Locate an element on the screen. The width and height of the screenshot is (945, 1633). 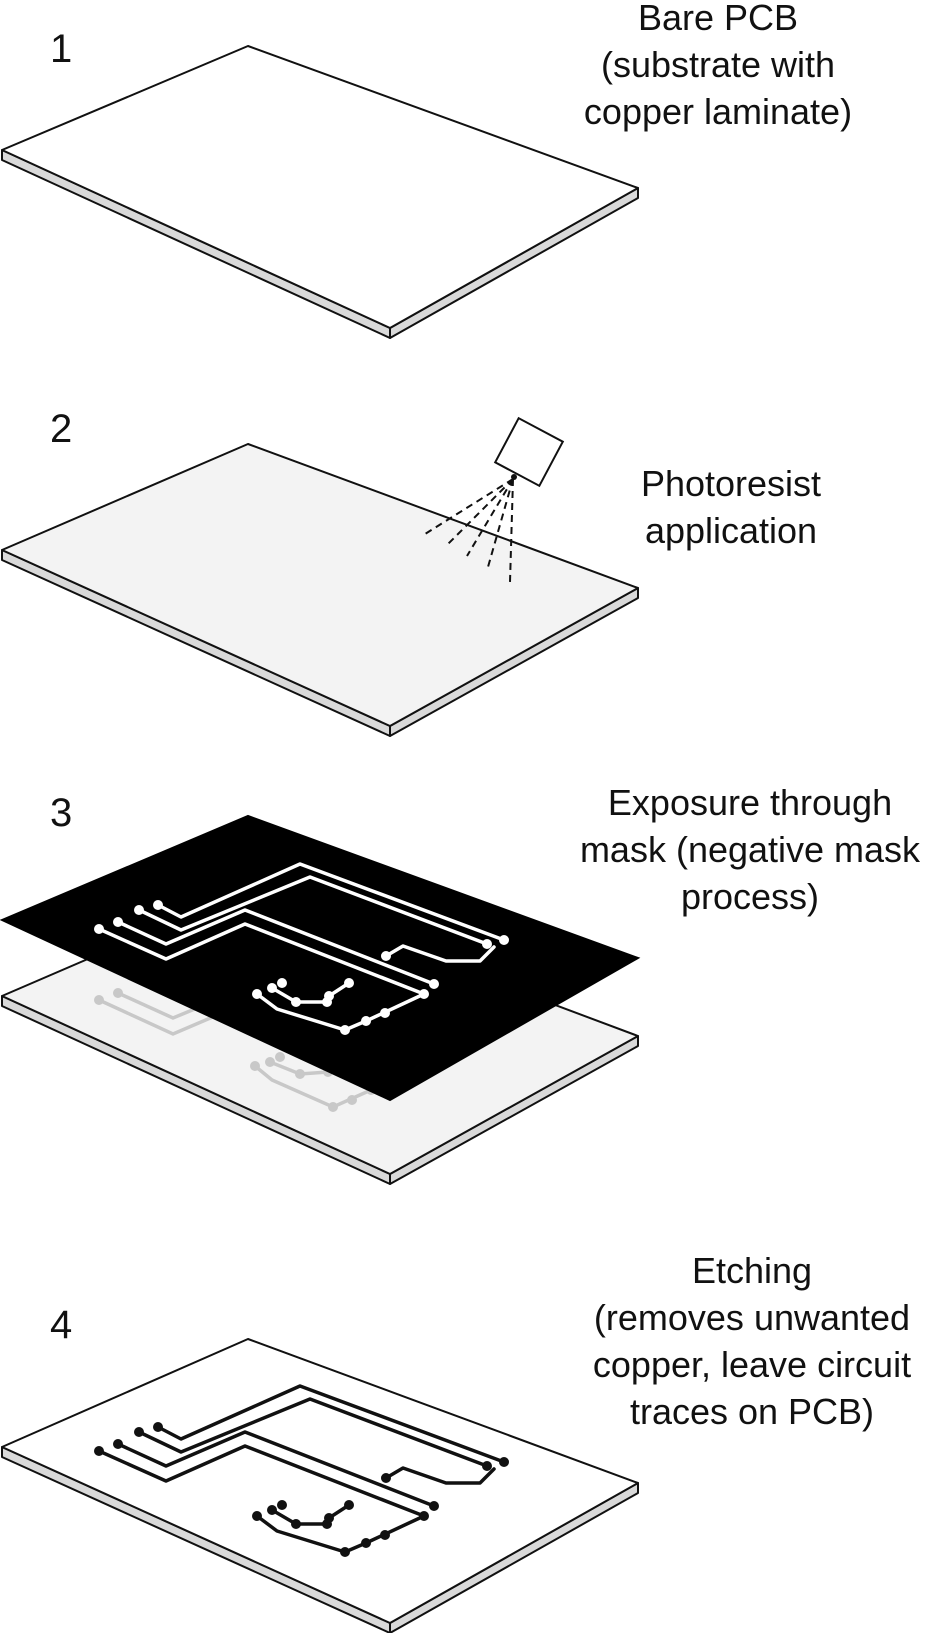
step-4-caption-line-2: (removes unwanted is located at coordinates (752, 1317).